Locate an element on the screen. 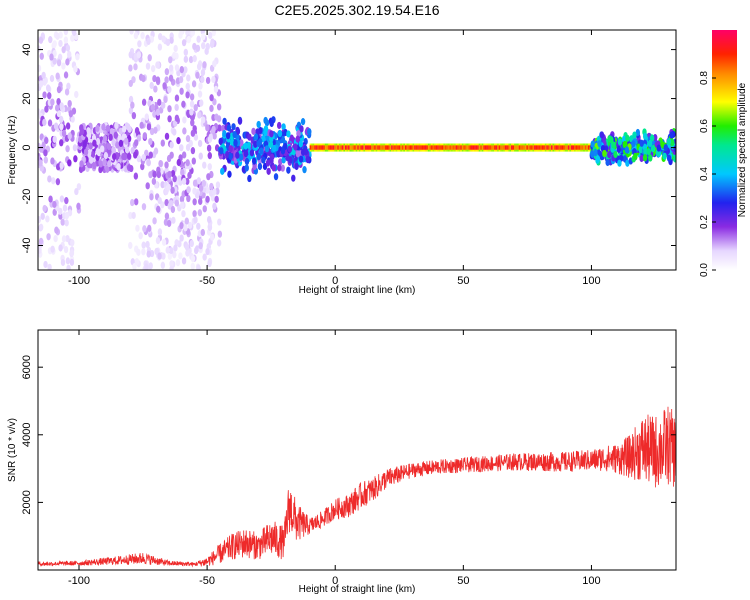  spectrogram-x-tick-label: -100 is located at coordinates (79, 281).